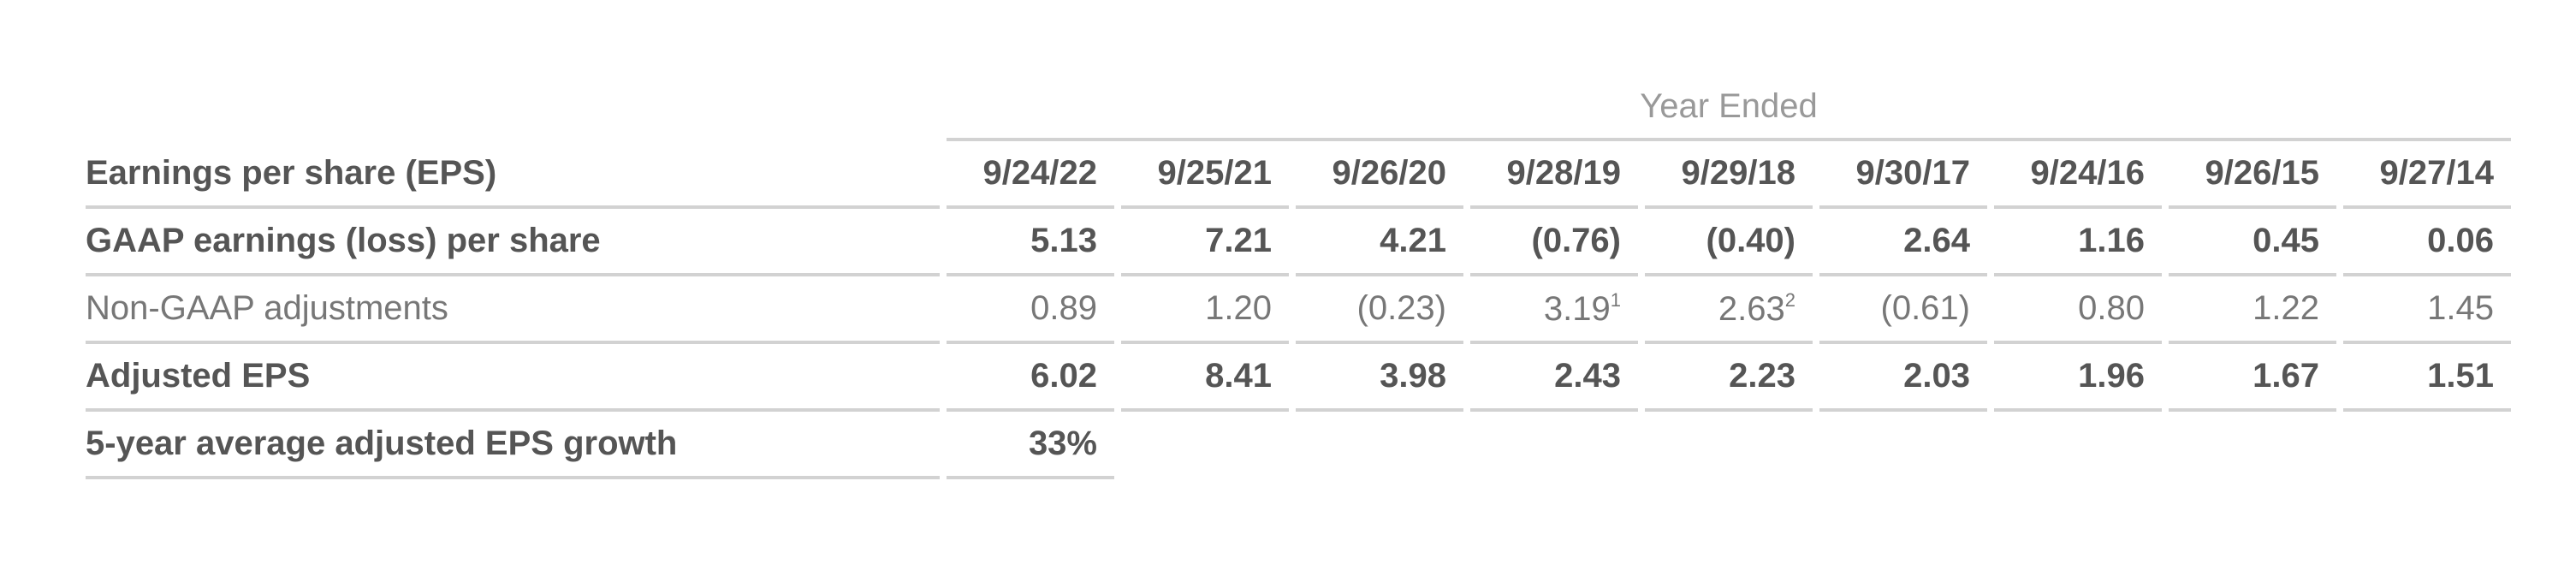 This screenshot has width=2576, height=582. I want to click on table-row: 5-year average adjusted EPS growth 33%, so click(1298, 446).